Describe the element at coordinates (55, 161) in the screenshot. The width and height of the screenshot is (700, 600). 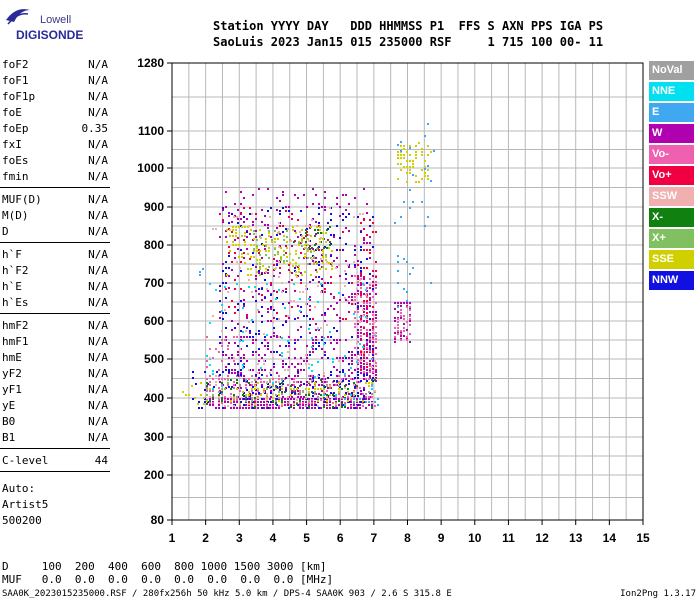
I see `param-row: foEs N/A` at that location.